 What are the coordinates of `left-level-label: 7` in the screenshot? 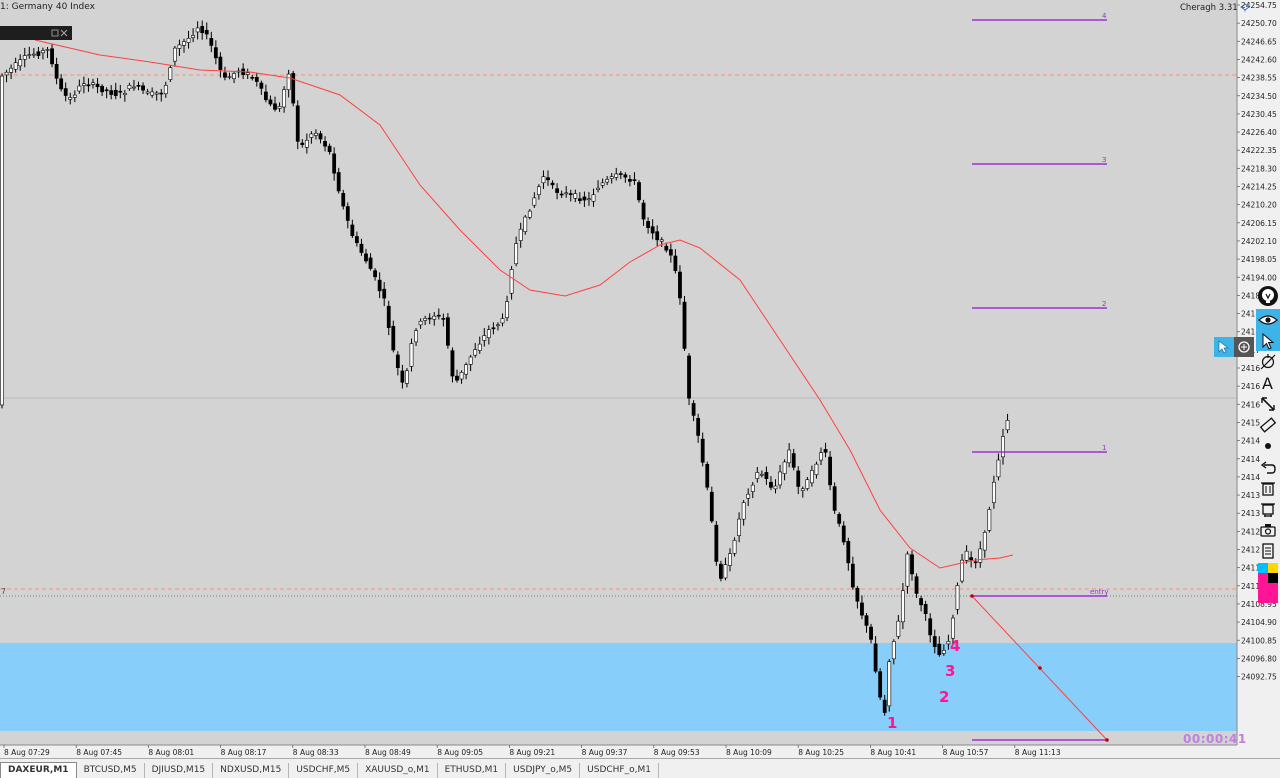 It's located at (3, 591).